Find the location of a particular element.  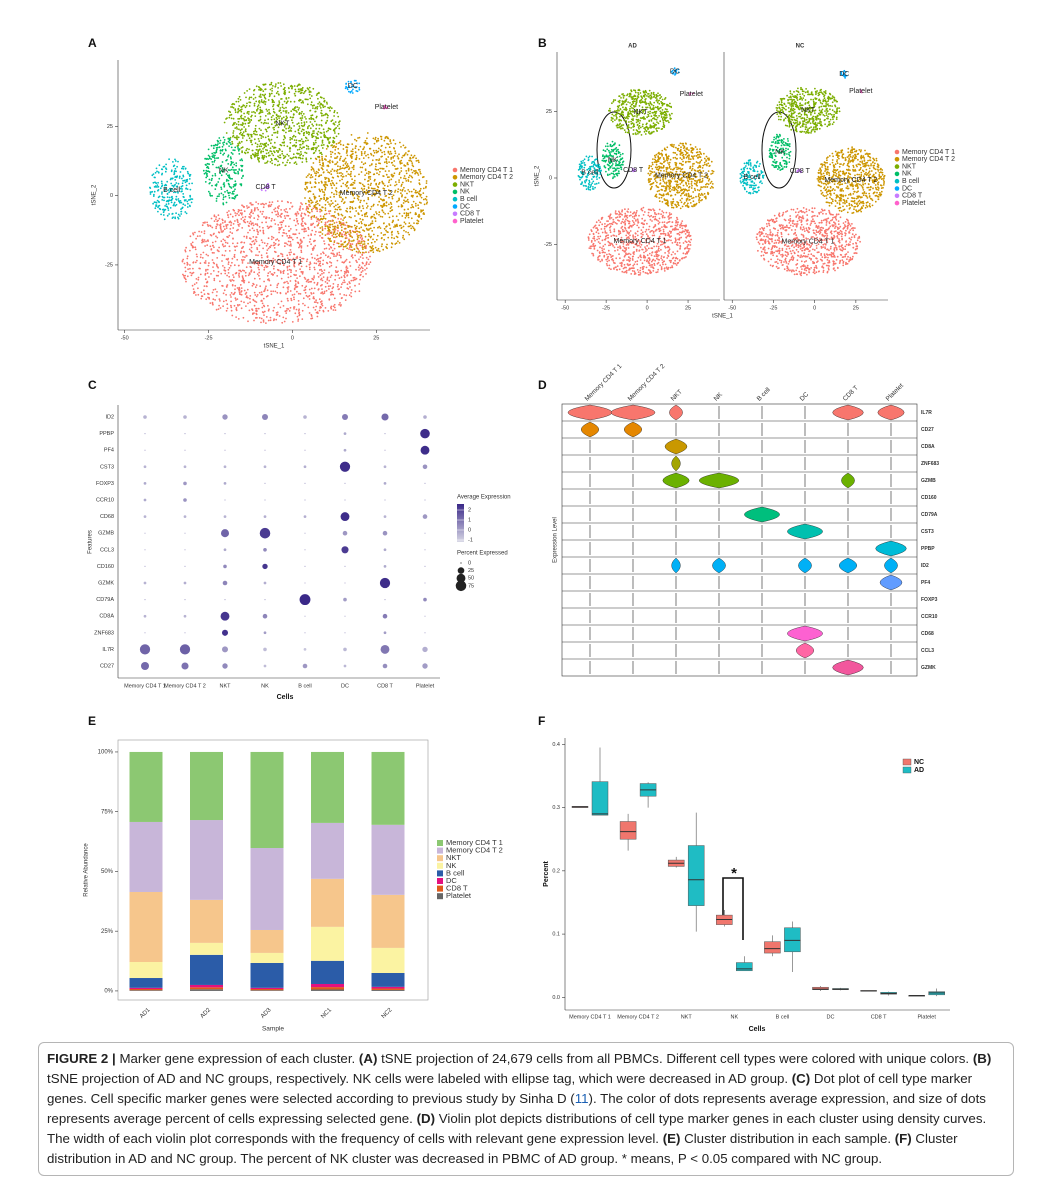

y-tick-label: 100% is located at coordinates (106, 753).